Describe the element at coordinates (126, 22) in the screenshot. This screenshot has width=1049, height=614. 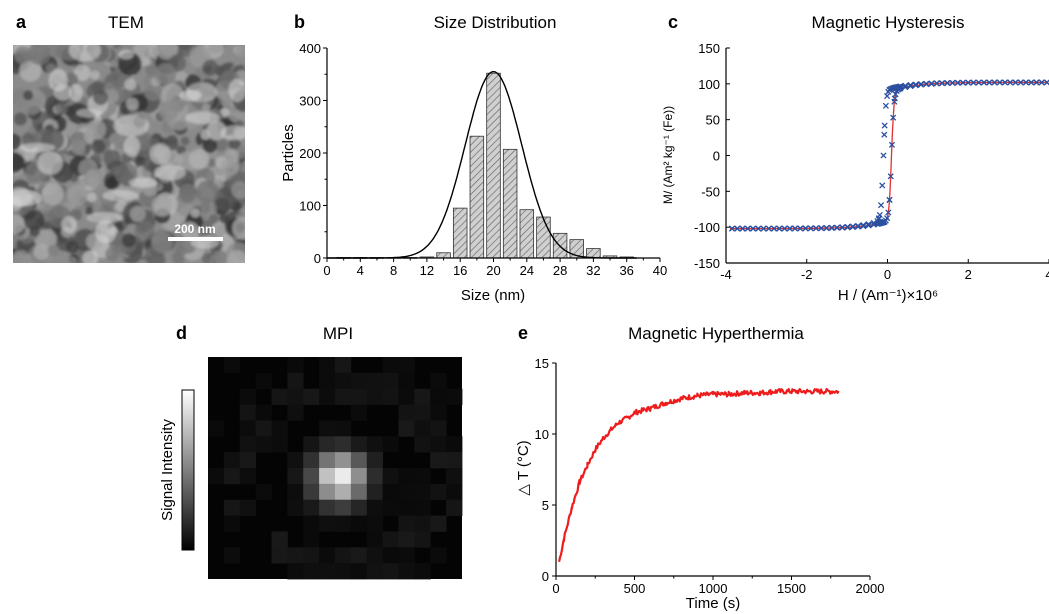
I see `panel-a-title: TEM` at that location.